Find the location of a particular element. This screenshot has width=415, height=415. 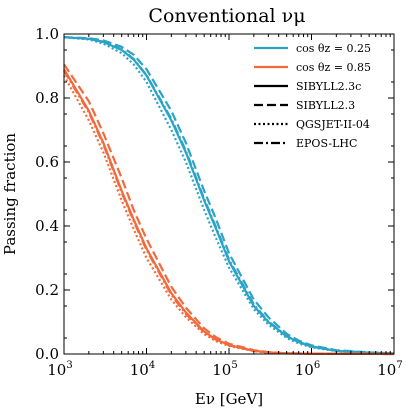

y-tick-label: 1.0 is located at coordinates (47, 34).